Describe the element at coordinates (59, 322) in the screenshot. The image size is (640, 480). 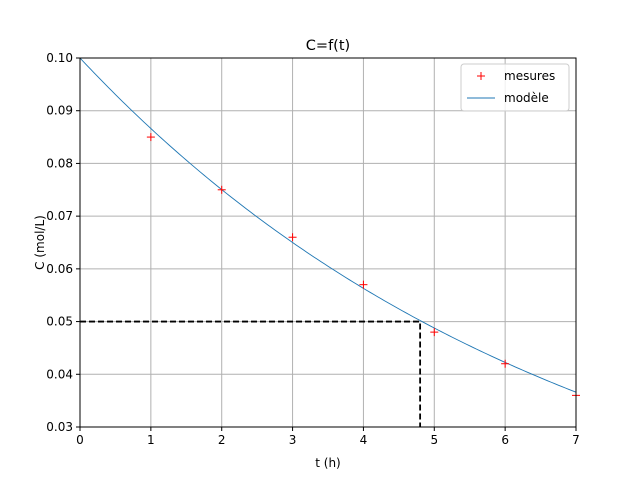
I see `y-tick-label: 0.05` at that location.